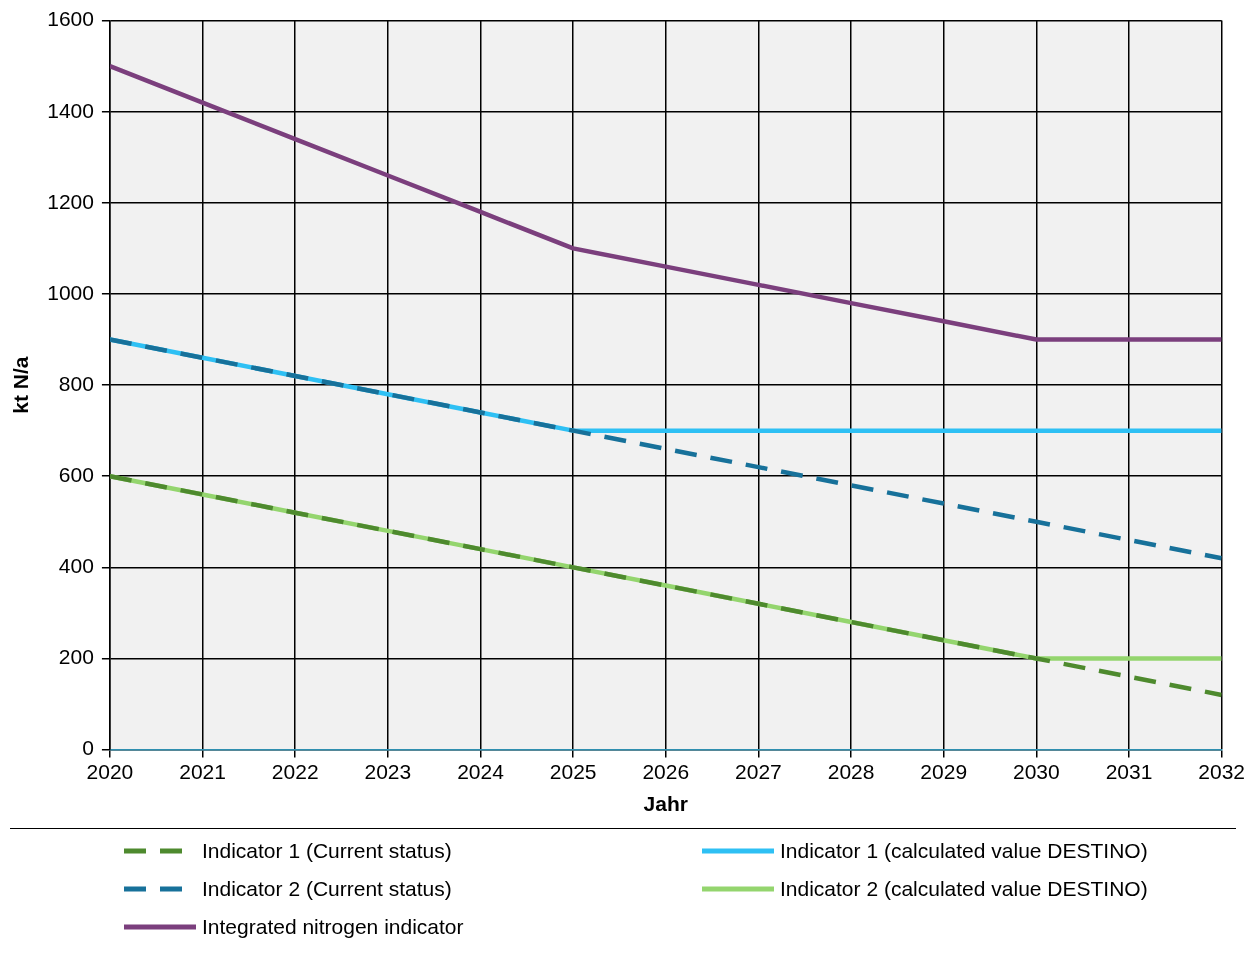  I want to click on y-tick-label: 1200, so click(70, 201).